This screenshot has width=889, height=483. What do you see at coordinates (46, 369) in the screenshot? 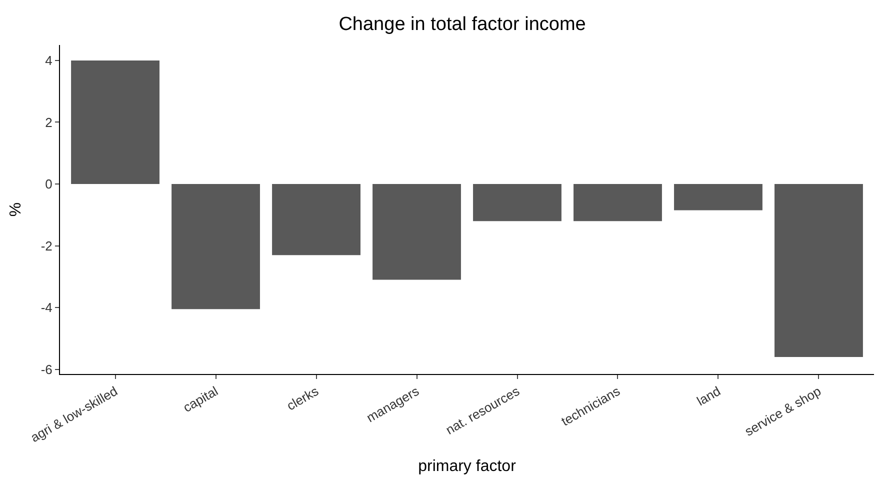
I see `y-tick-label: -6` at bounding box center [46, 369].